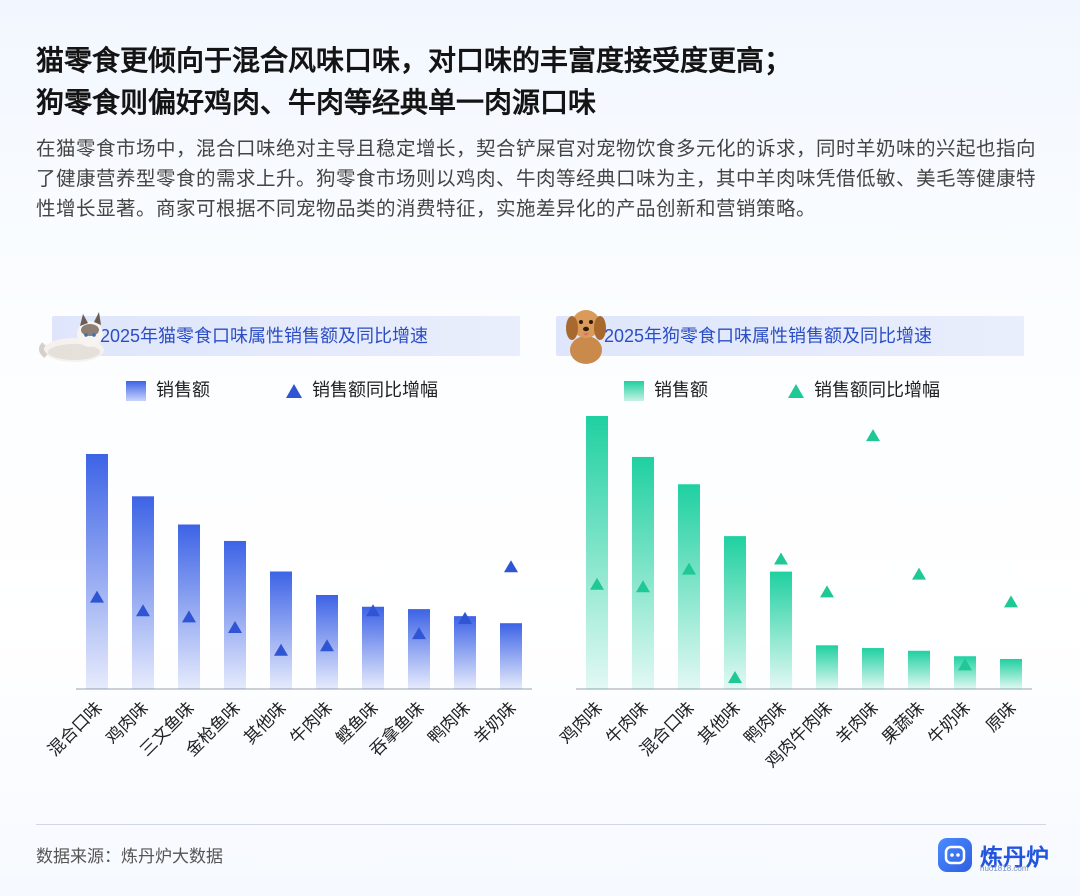 Image resolution: width=1080 pixels, height=896 pixels. What do you see at coordinates (955, 855) in the screenshot?
I see `logo-icon` at bounding box center [955, 855].